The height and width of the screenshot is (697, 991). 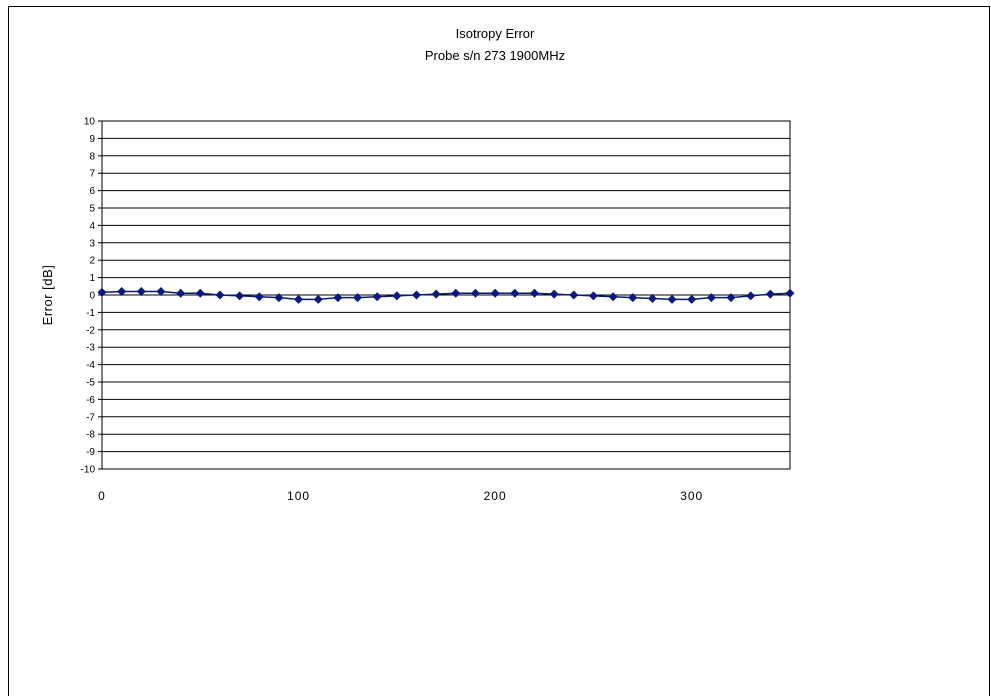 I want to click on y-tick-label: -10, so click(x=88, y=470).